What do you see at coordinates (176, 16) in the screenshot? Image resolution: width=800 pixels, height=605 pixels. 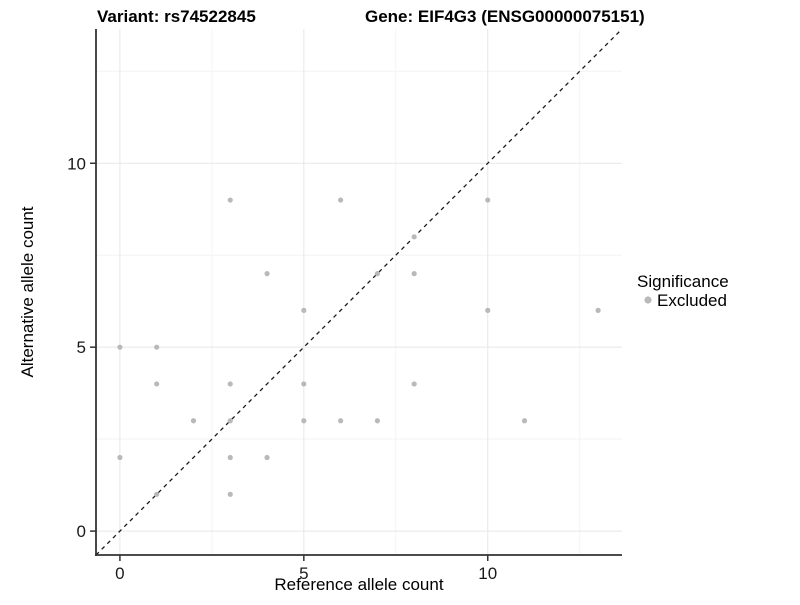 I see `plot-title-variant: Variant: rs74522845` at bounding box center [176, 16].